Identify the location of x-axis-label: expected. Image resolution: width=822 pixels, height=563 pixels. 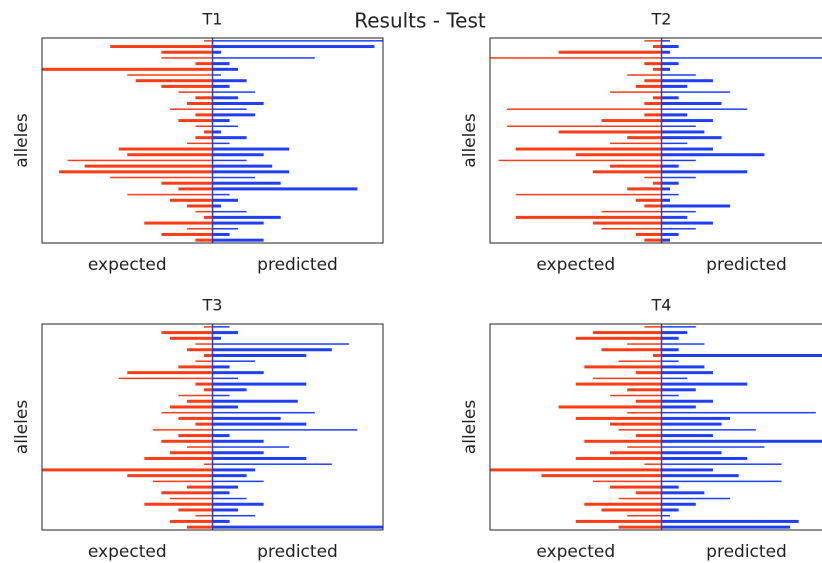
(575, 552).